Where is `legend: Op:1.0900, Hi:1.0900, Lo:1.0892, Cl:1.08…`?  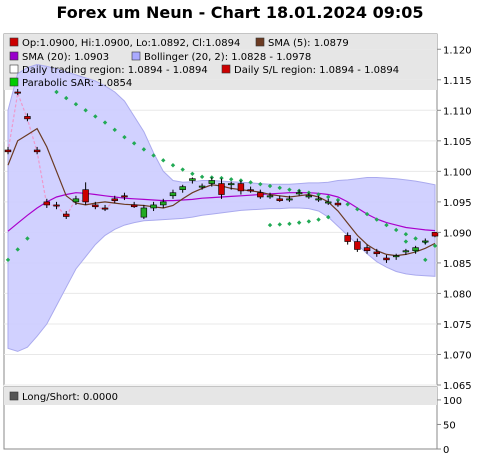 legend: Op:1.0900, Hi:1.0900, Lo:1.0892, Cl:1.08… is located at coordinates (204, 63).